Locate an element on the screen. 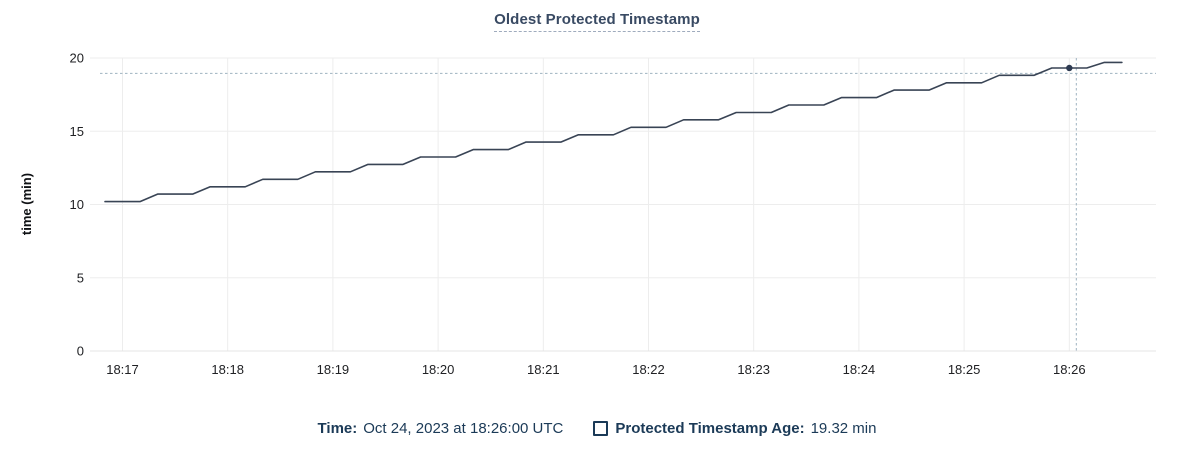  chart-title-row: Oldest Protected Timestamp is located at coordinates (597, 21).